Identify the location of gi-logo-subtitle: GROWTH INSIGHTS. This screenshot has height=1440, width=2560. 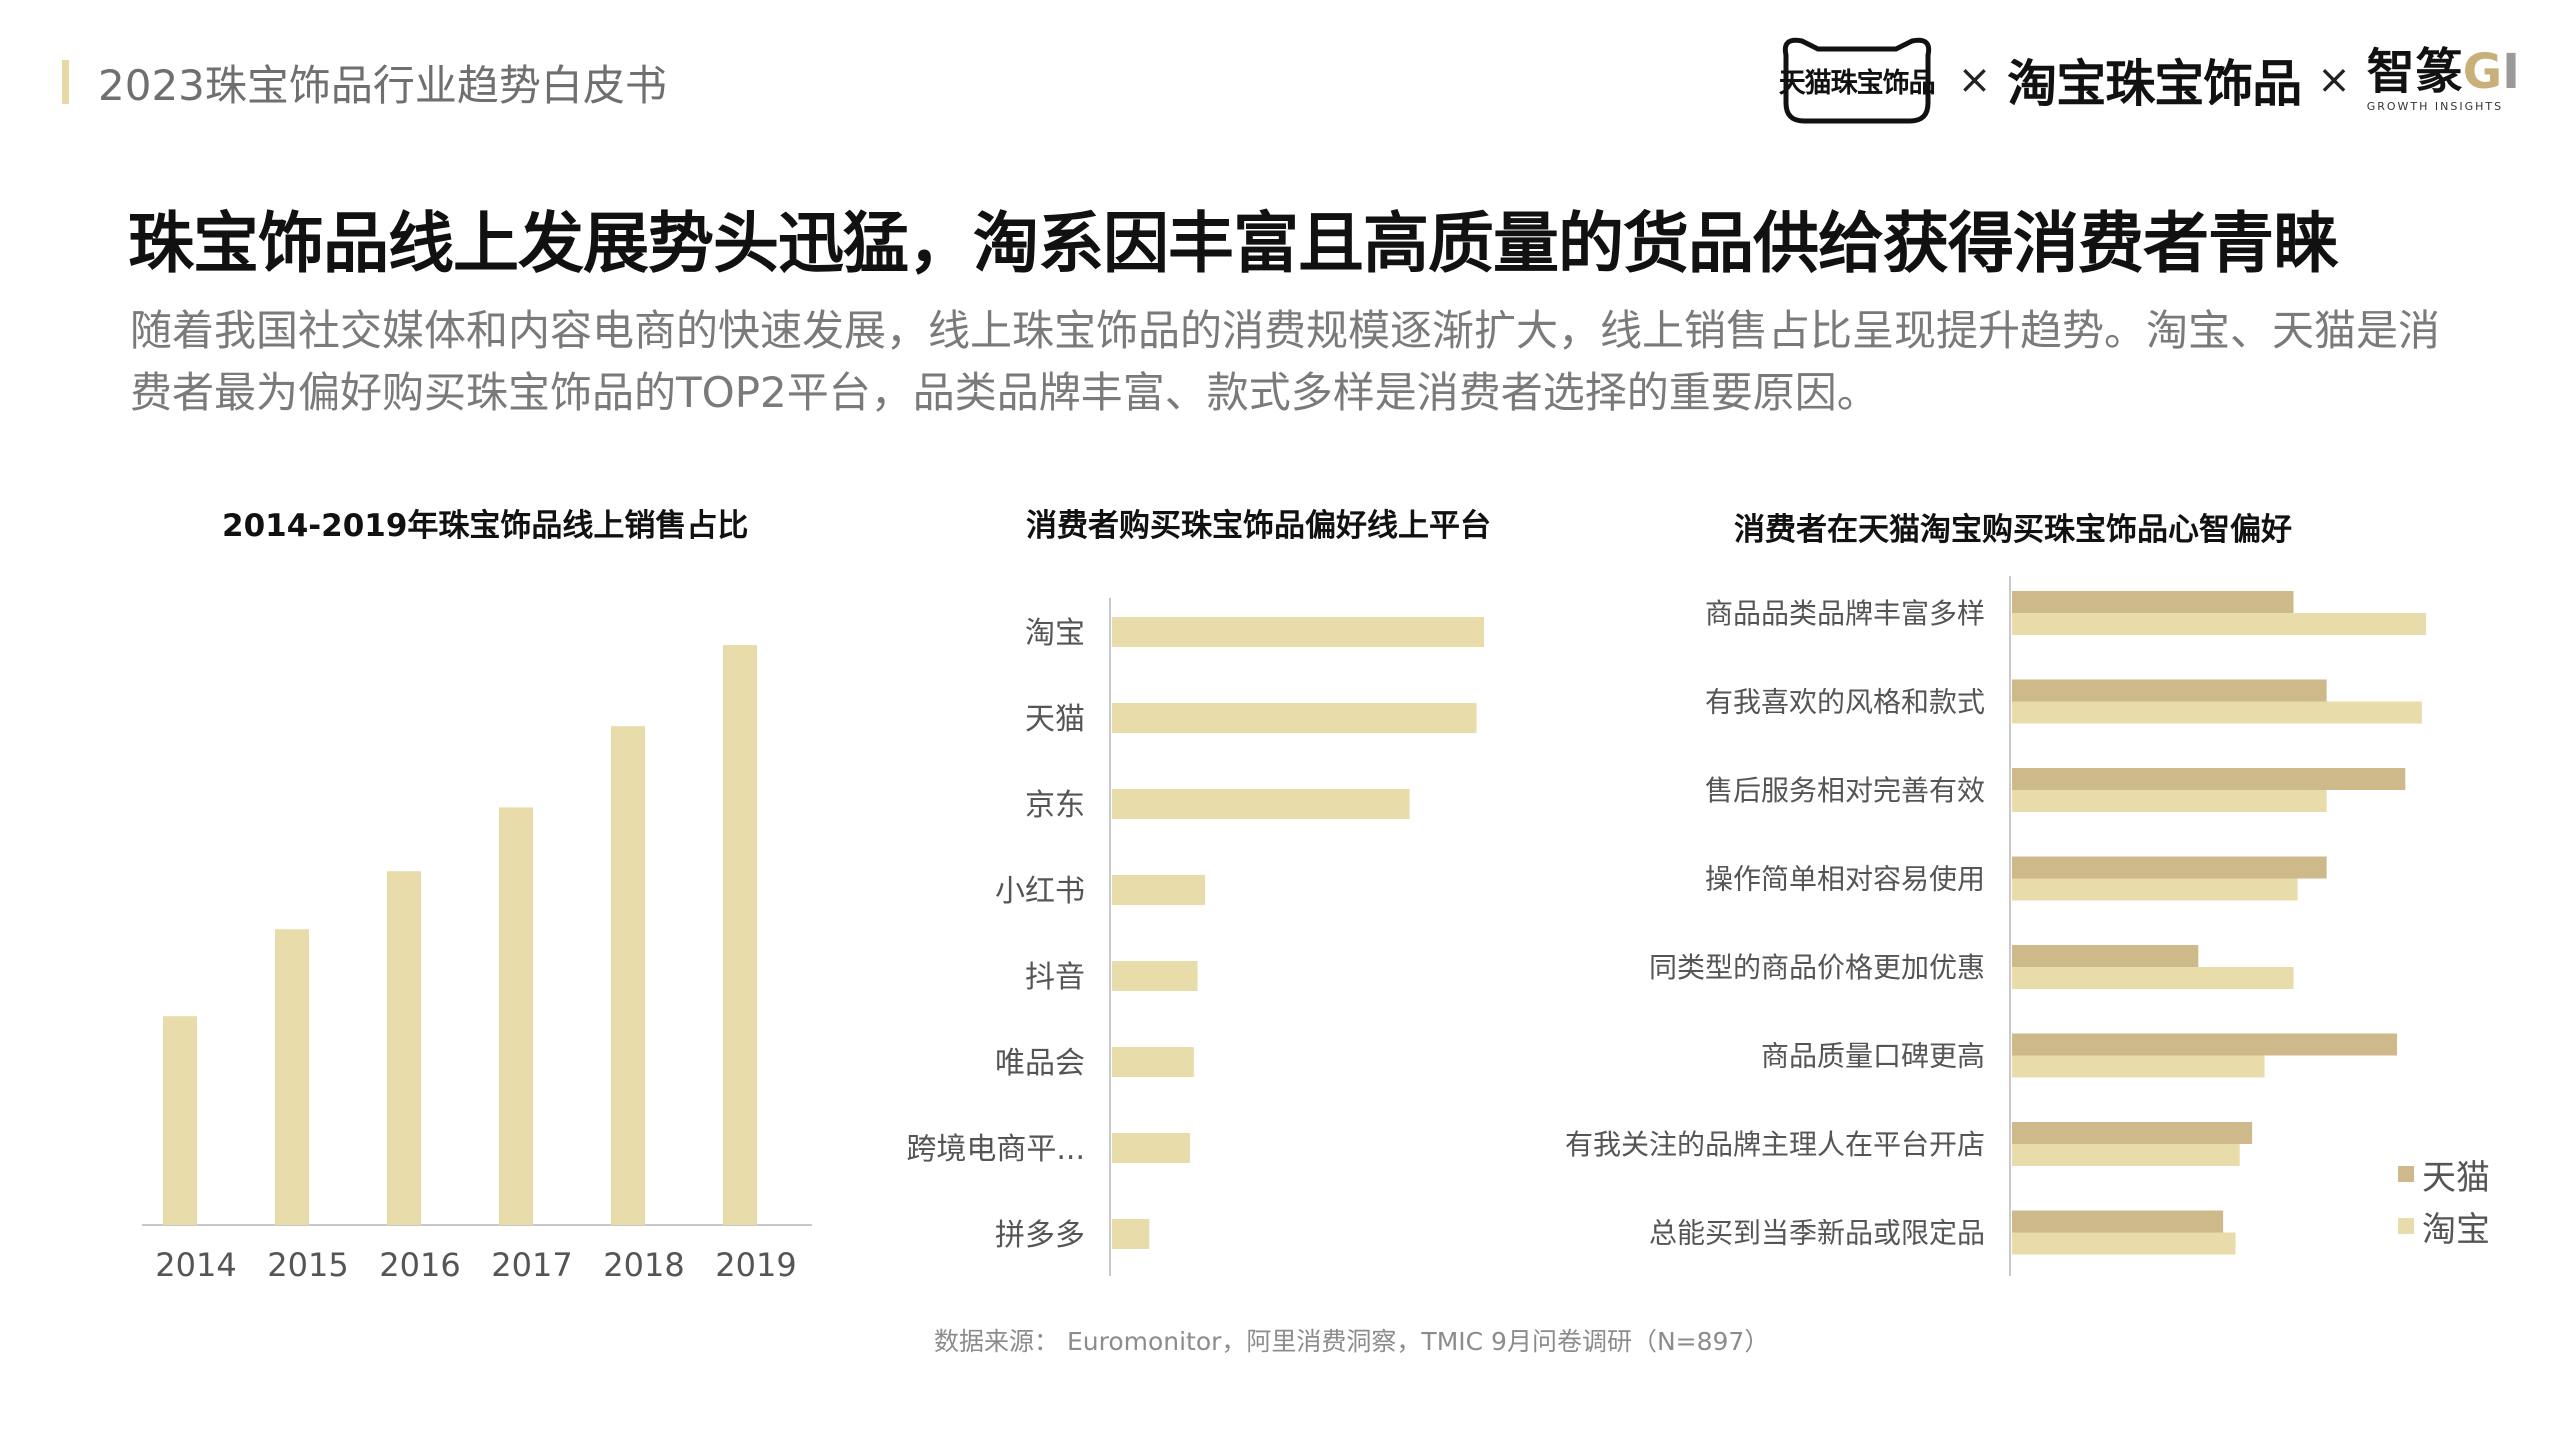
(2435, 106).